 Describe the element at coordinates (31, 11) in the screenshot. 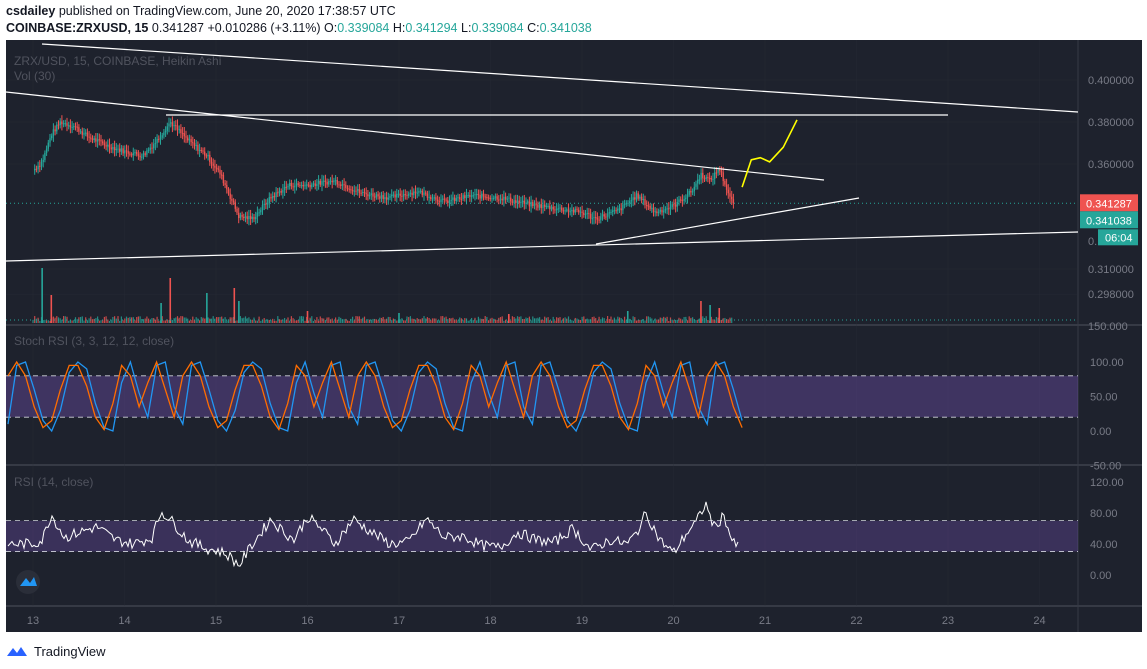

I see `author-name: csdailey` at that location.